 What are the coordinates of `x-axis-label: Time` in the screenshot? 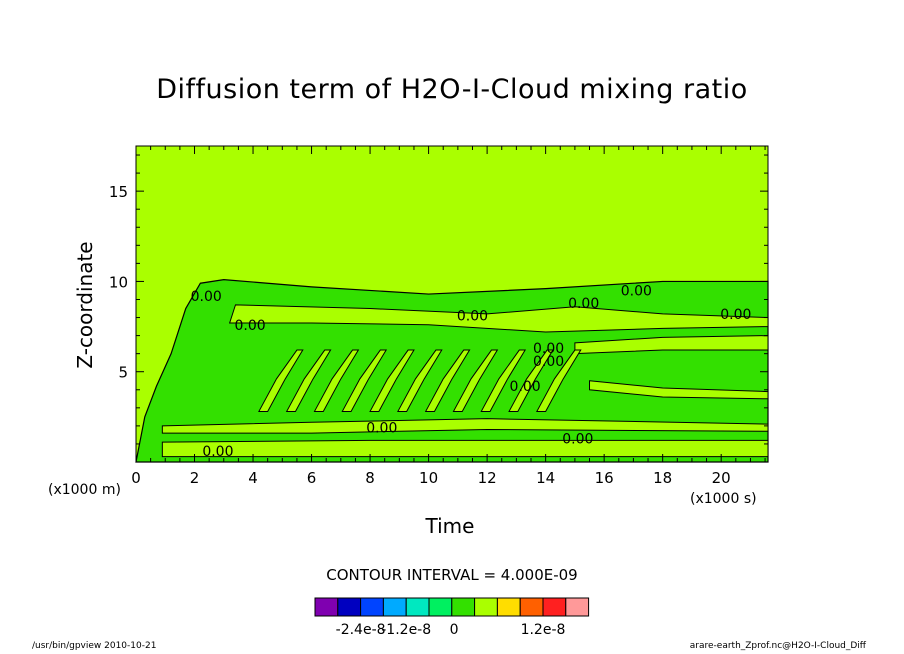 It's located at (450, 526).